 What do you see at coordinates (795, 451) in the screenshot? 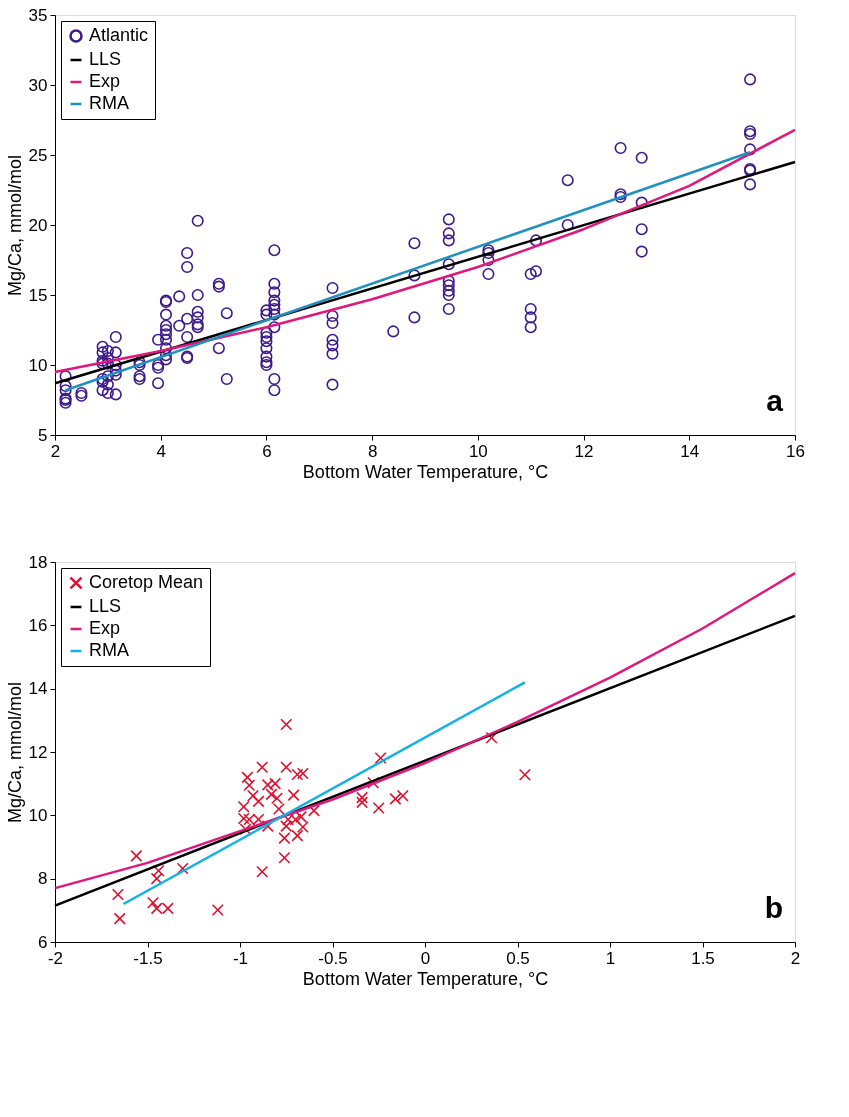
I see `x-tick-label: 16` at bounding box center [795, 451].